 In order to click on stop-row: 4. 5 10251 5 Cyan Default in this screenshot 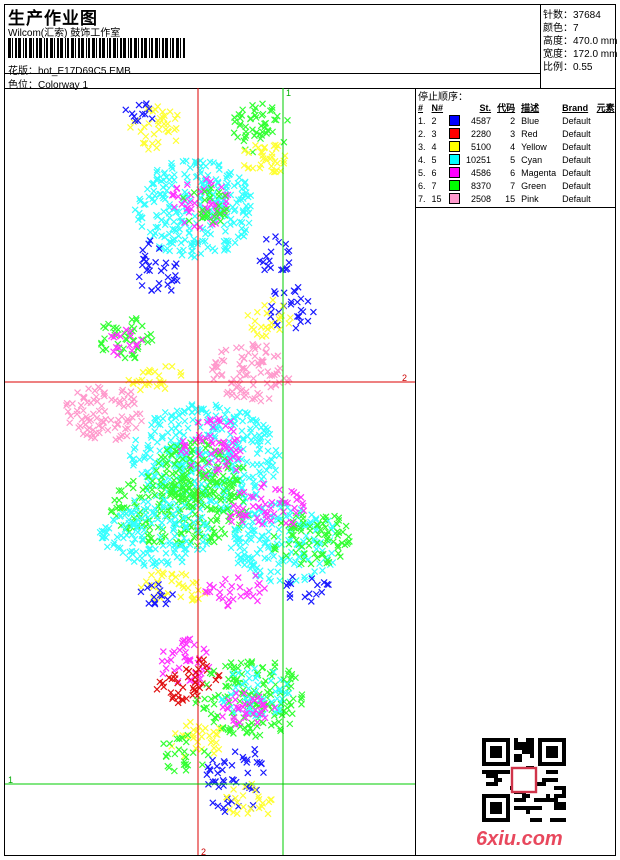, I will do `click(517, 159)`.